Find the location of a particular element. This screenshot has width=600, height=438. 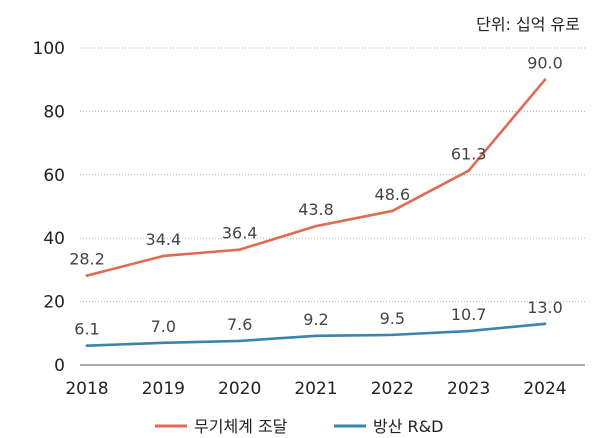

y-tick-label: 0 is located at coordinates (59, 366).